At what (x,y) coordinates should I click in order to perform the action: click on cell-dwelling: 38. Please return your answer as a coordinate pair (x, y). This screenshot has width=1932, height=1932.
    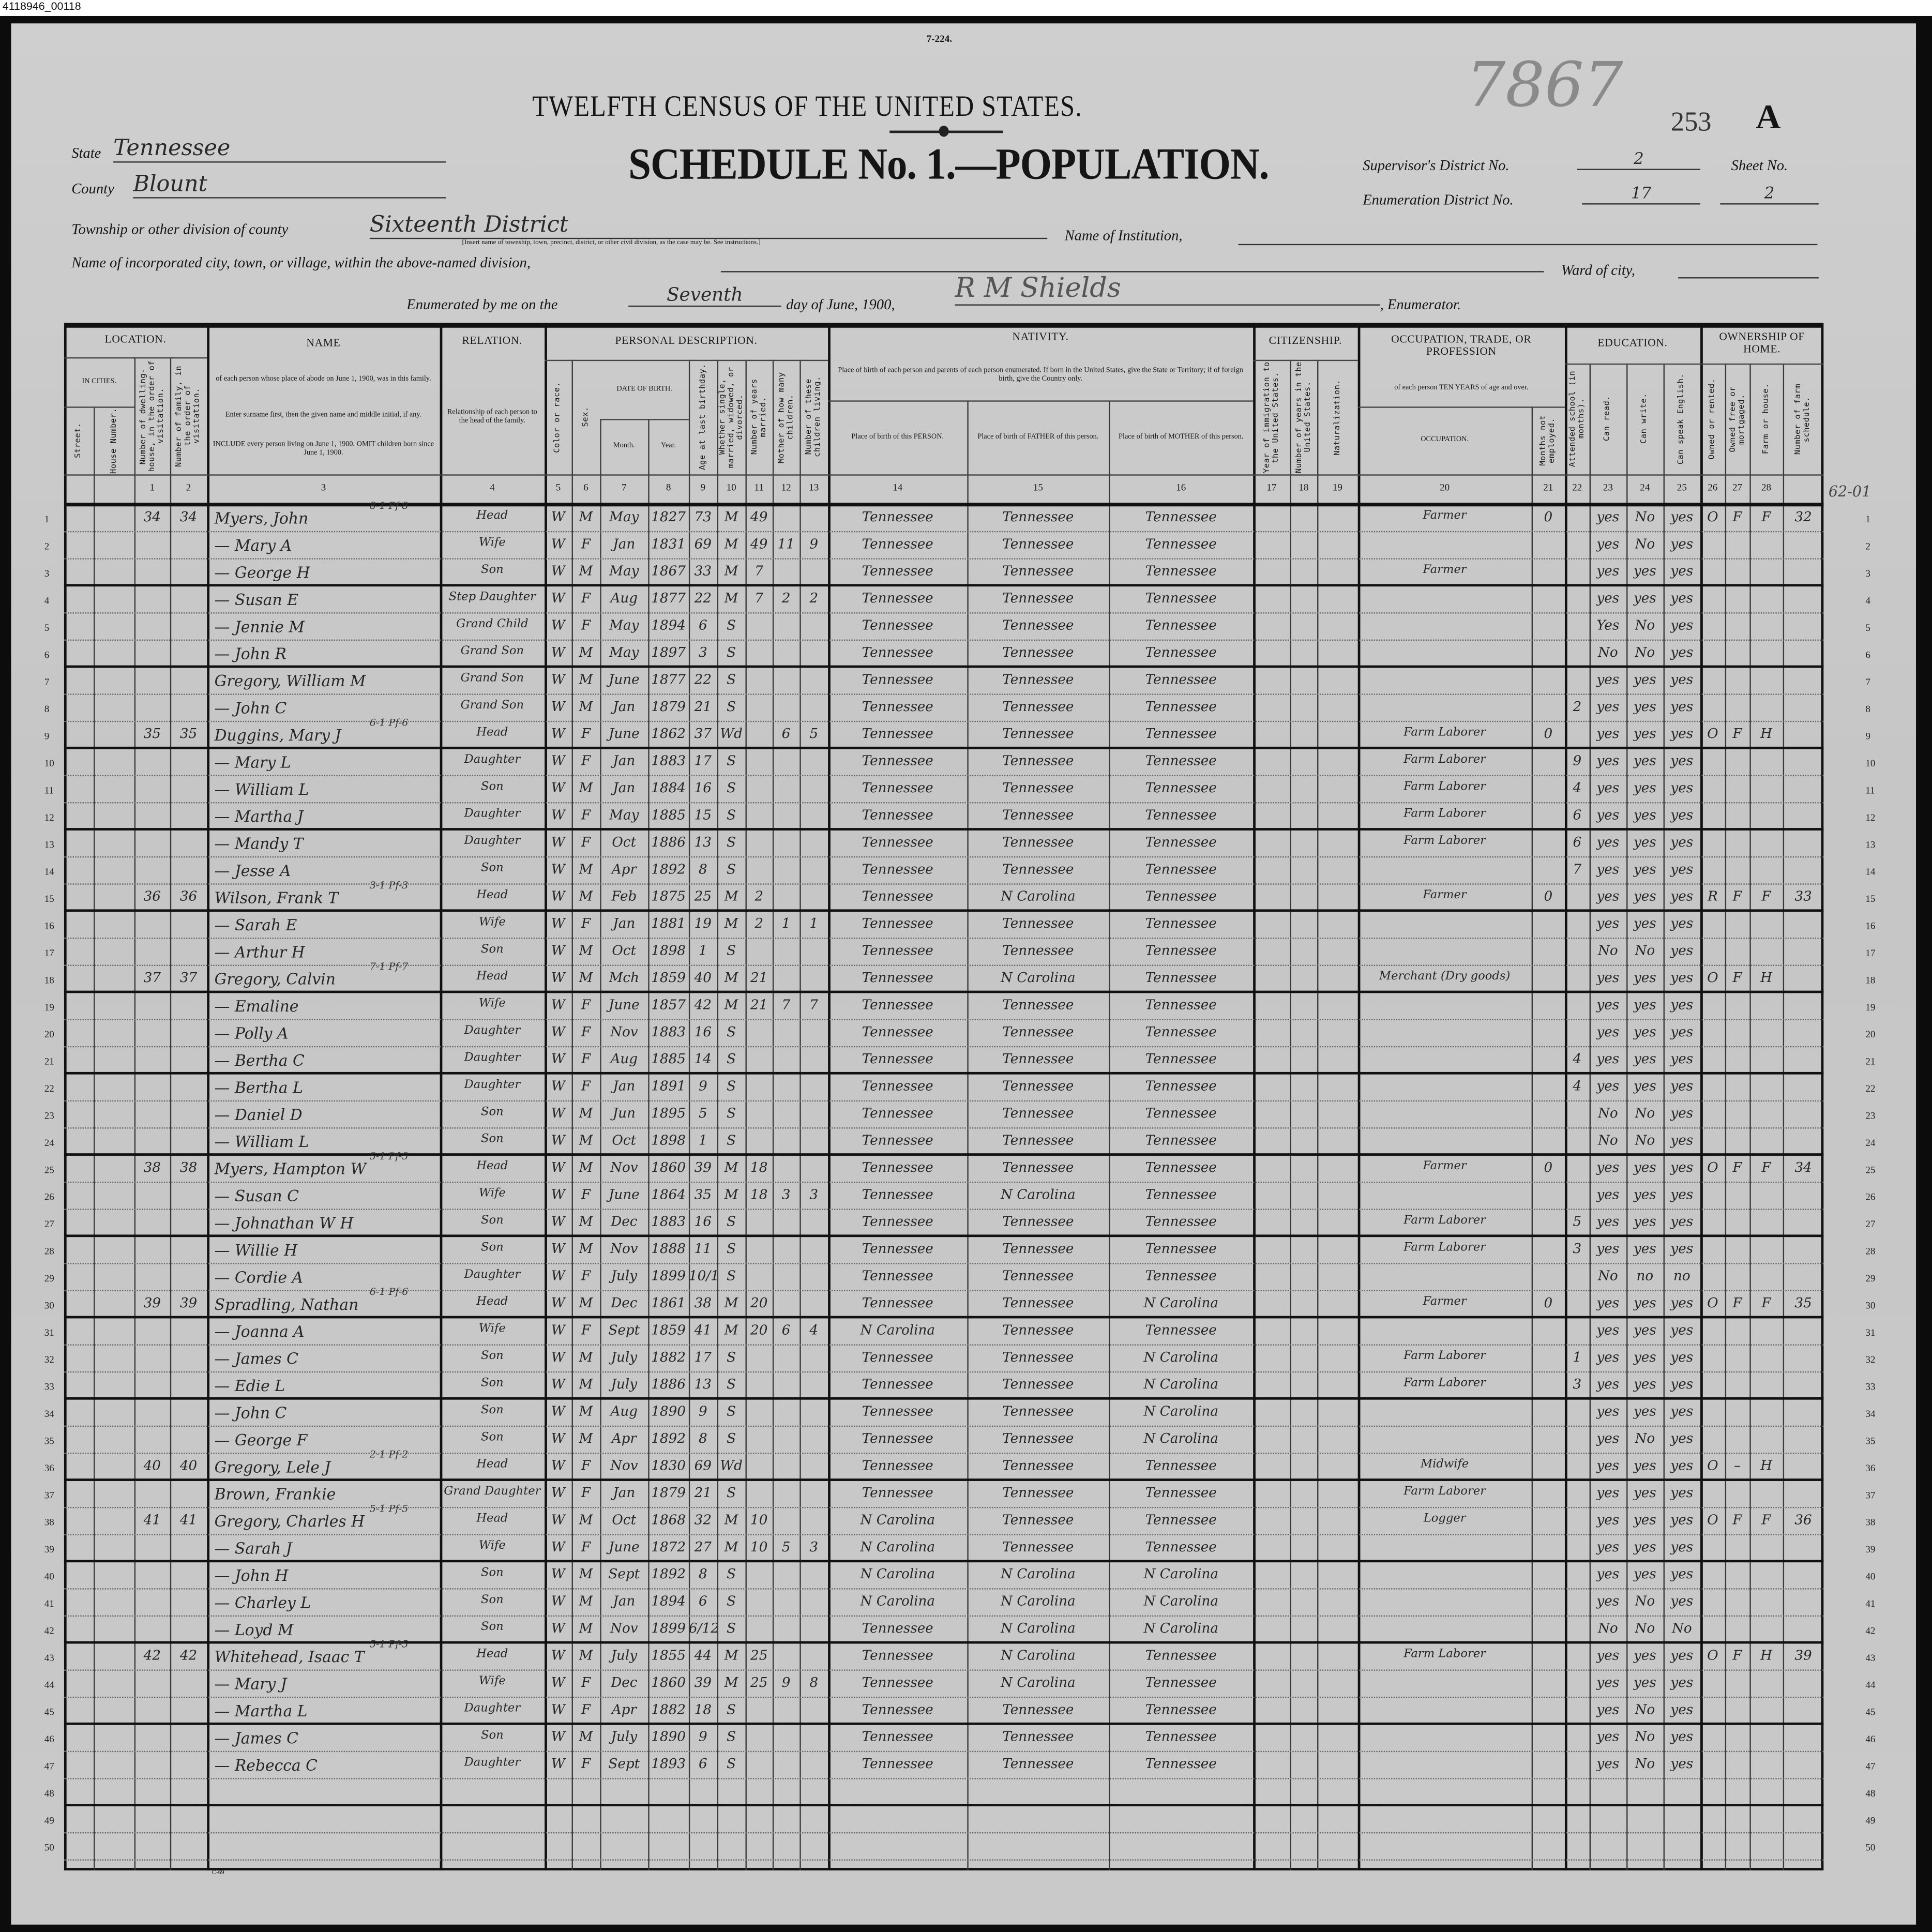
    Looking at the image, I should click on (152, 1167).